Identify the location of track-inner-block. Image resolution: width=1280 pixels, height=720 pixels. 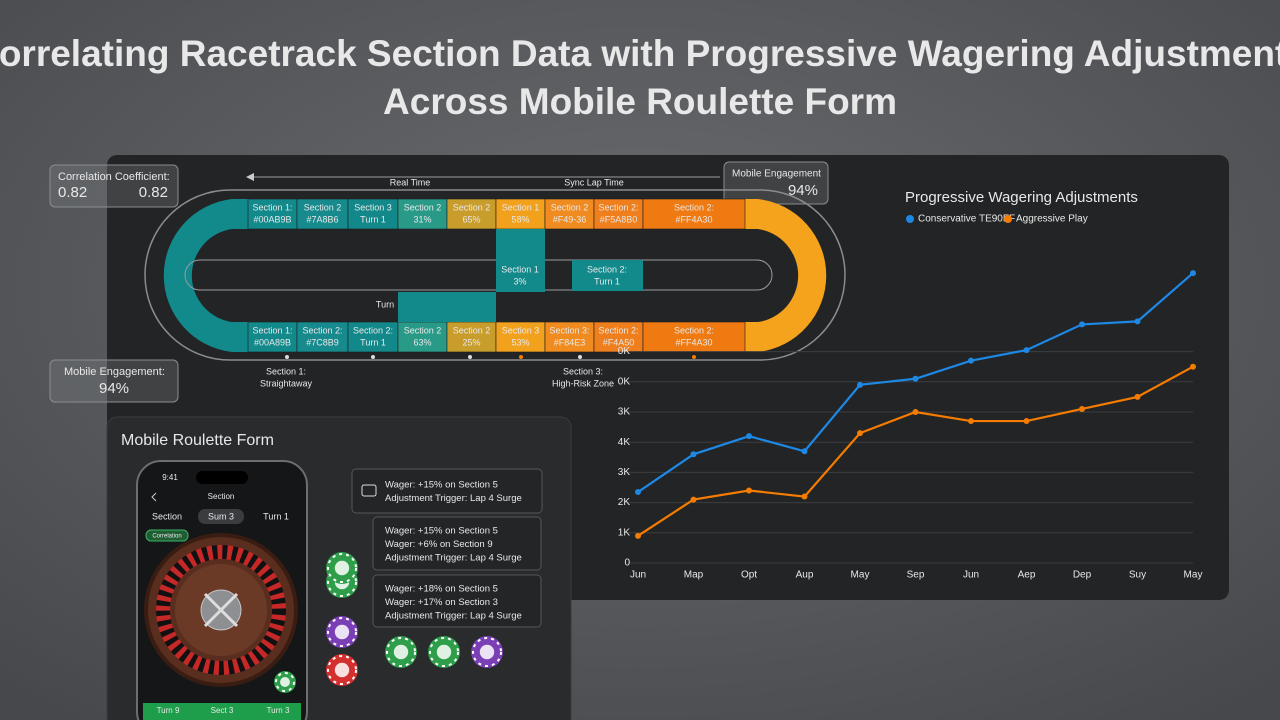
(520, 260).